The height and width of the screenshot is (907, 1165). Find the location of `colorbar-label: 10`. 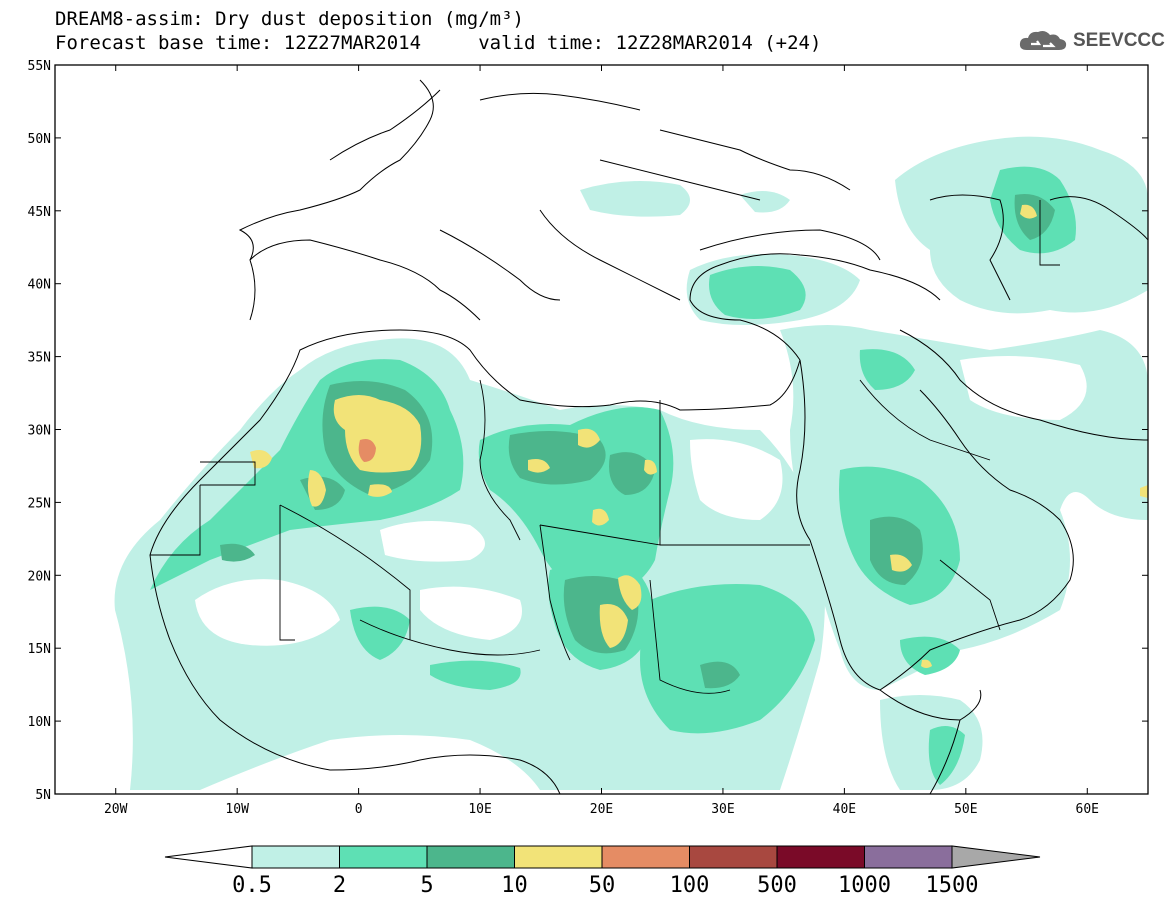

colorbar-label: 10 is located at coordinates (514, 885).